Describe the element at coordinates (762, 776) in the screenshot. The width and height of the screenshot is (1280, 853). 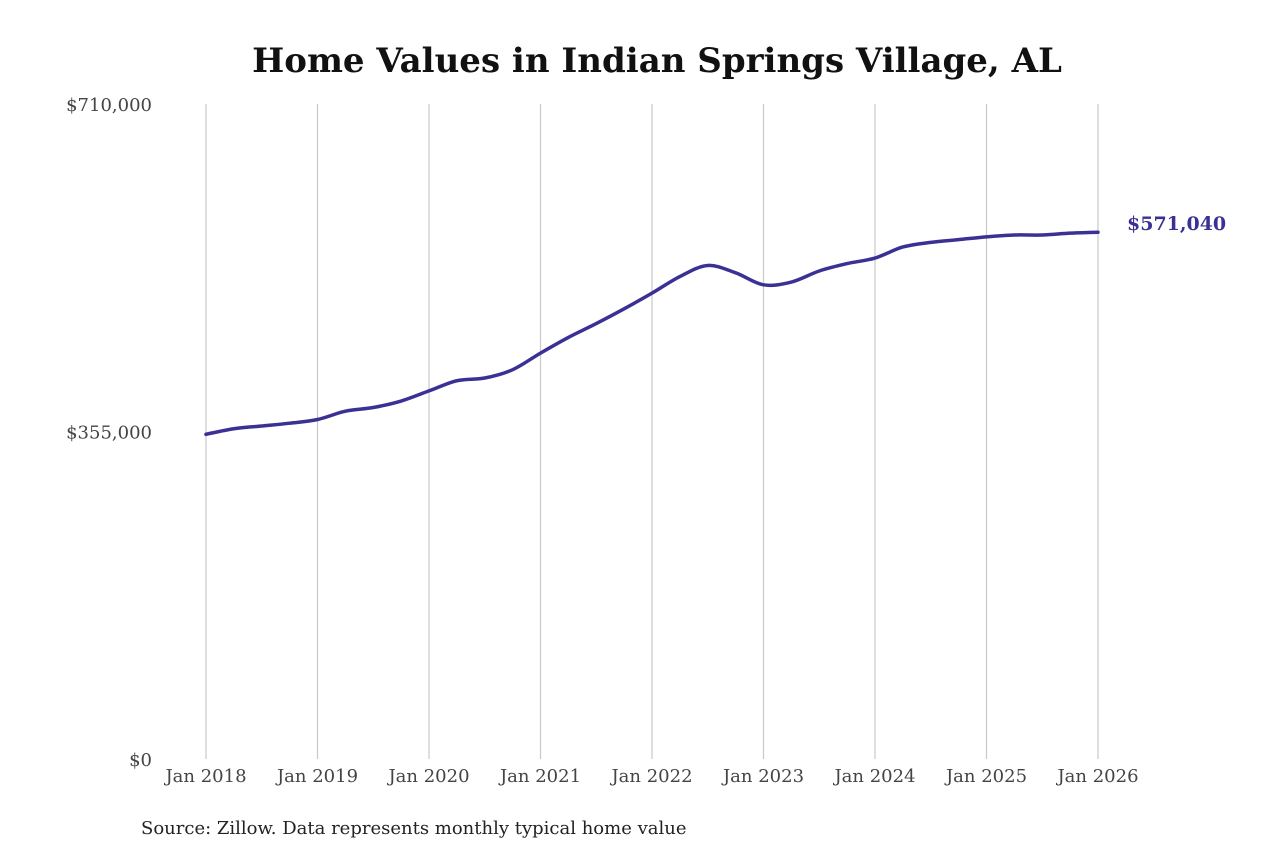
I see `x-tick-label: Jan 2023` at that location.